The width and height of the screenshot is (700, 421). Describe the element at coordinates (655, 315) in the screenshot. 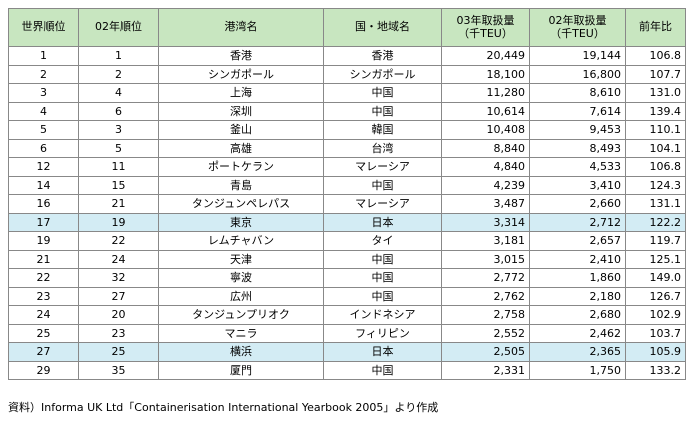

I see `yoy-ratio-cell: 102.9` at that location.